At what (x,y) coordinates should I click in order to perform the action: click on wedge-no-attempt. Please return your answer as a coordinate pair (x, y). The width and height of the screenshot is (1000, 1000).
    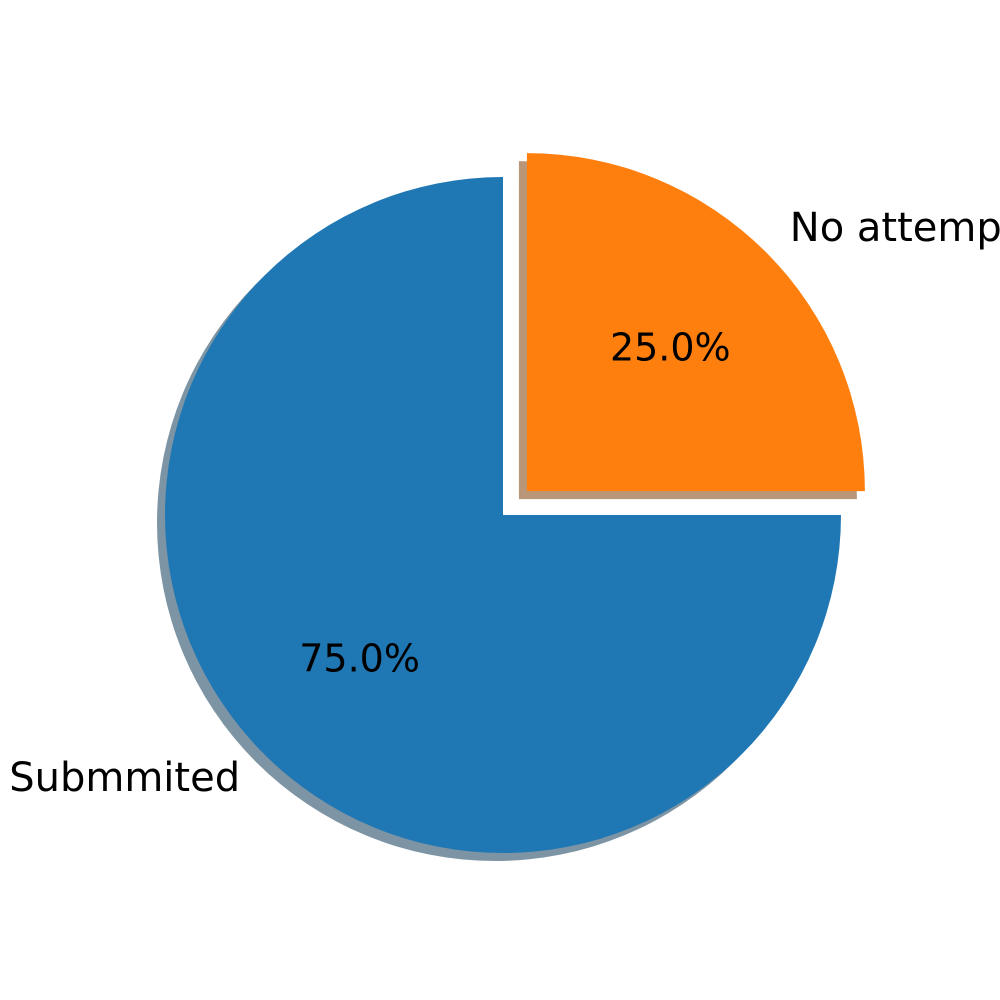
    Looking at the image, I should click on (695, 322).